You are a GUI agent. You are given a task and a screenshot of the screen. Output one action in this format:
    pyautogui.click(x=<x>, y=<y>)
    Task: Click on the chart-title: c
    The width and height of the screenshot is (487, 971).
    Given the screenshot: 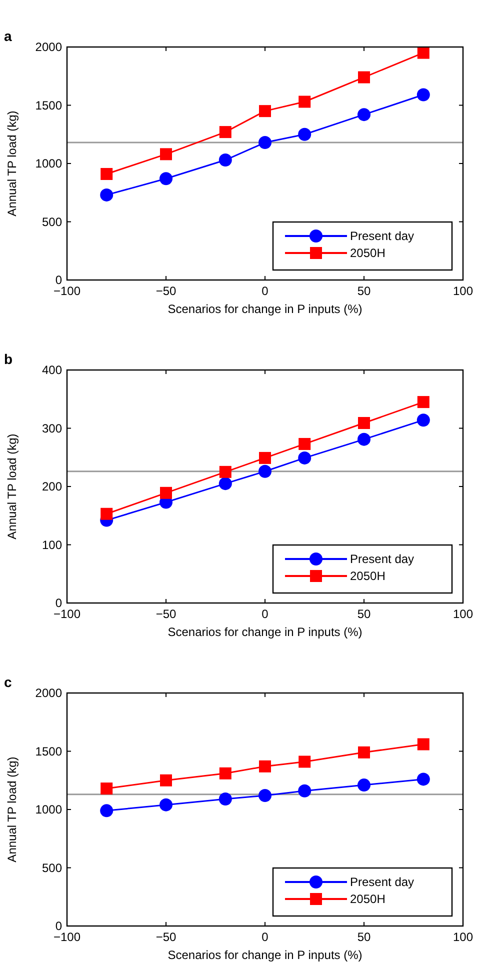 What is the action you would take?
    pyautogui.click(x=8, y=682)
    